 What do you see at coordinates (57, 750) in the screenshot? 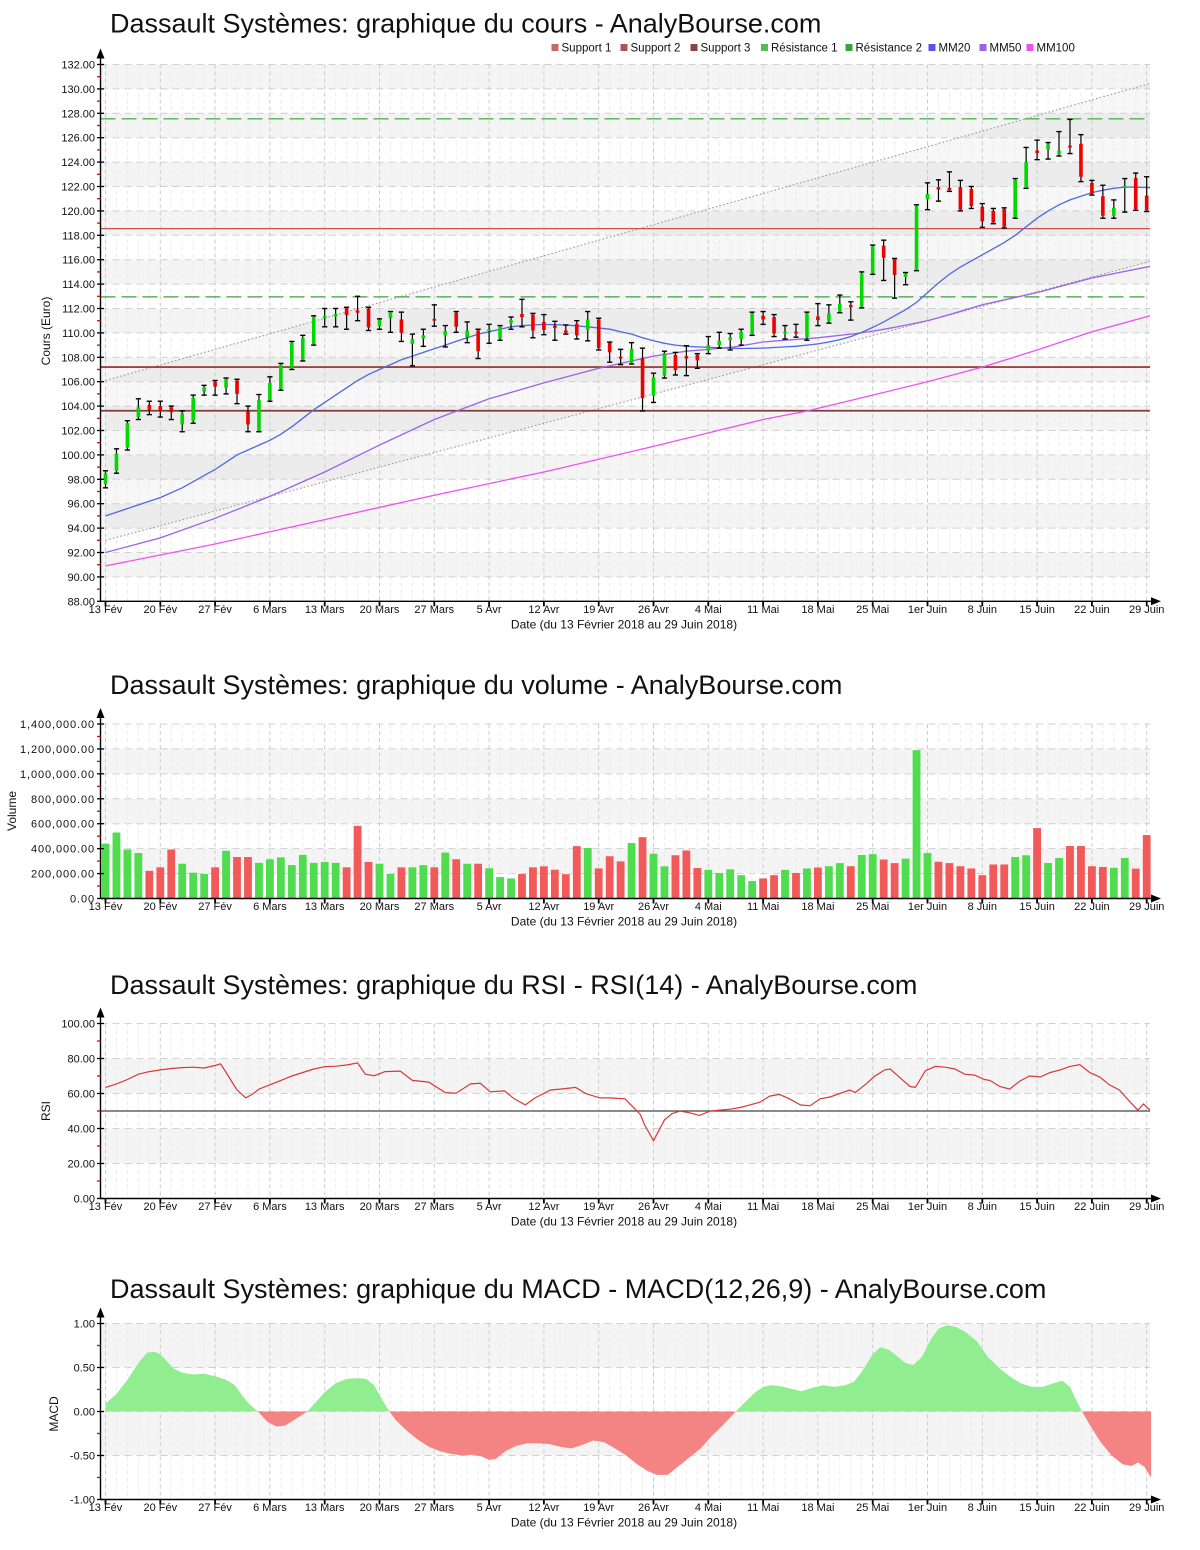
I see `svg-text: 1,200,000.00` at bounding box center [57, 750].